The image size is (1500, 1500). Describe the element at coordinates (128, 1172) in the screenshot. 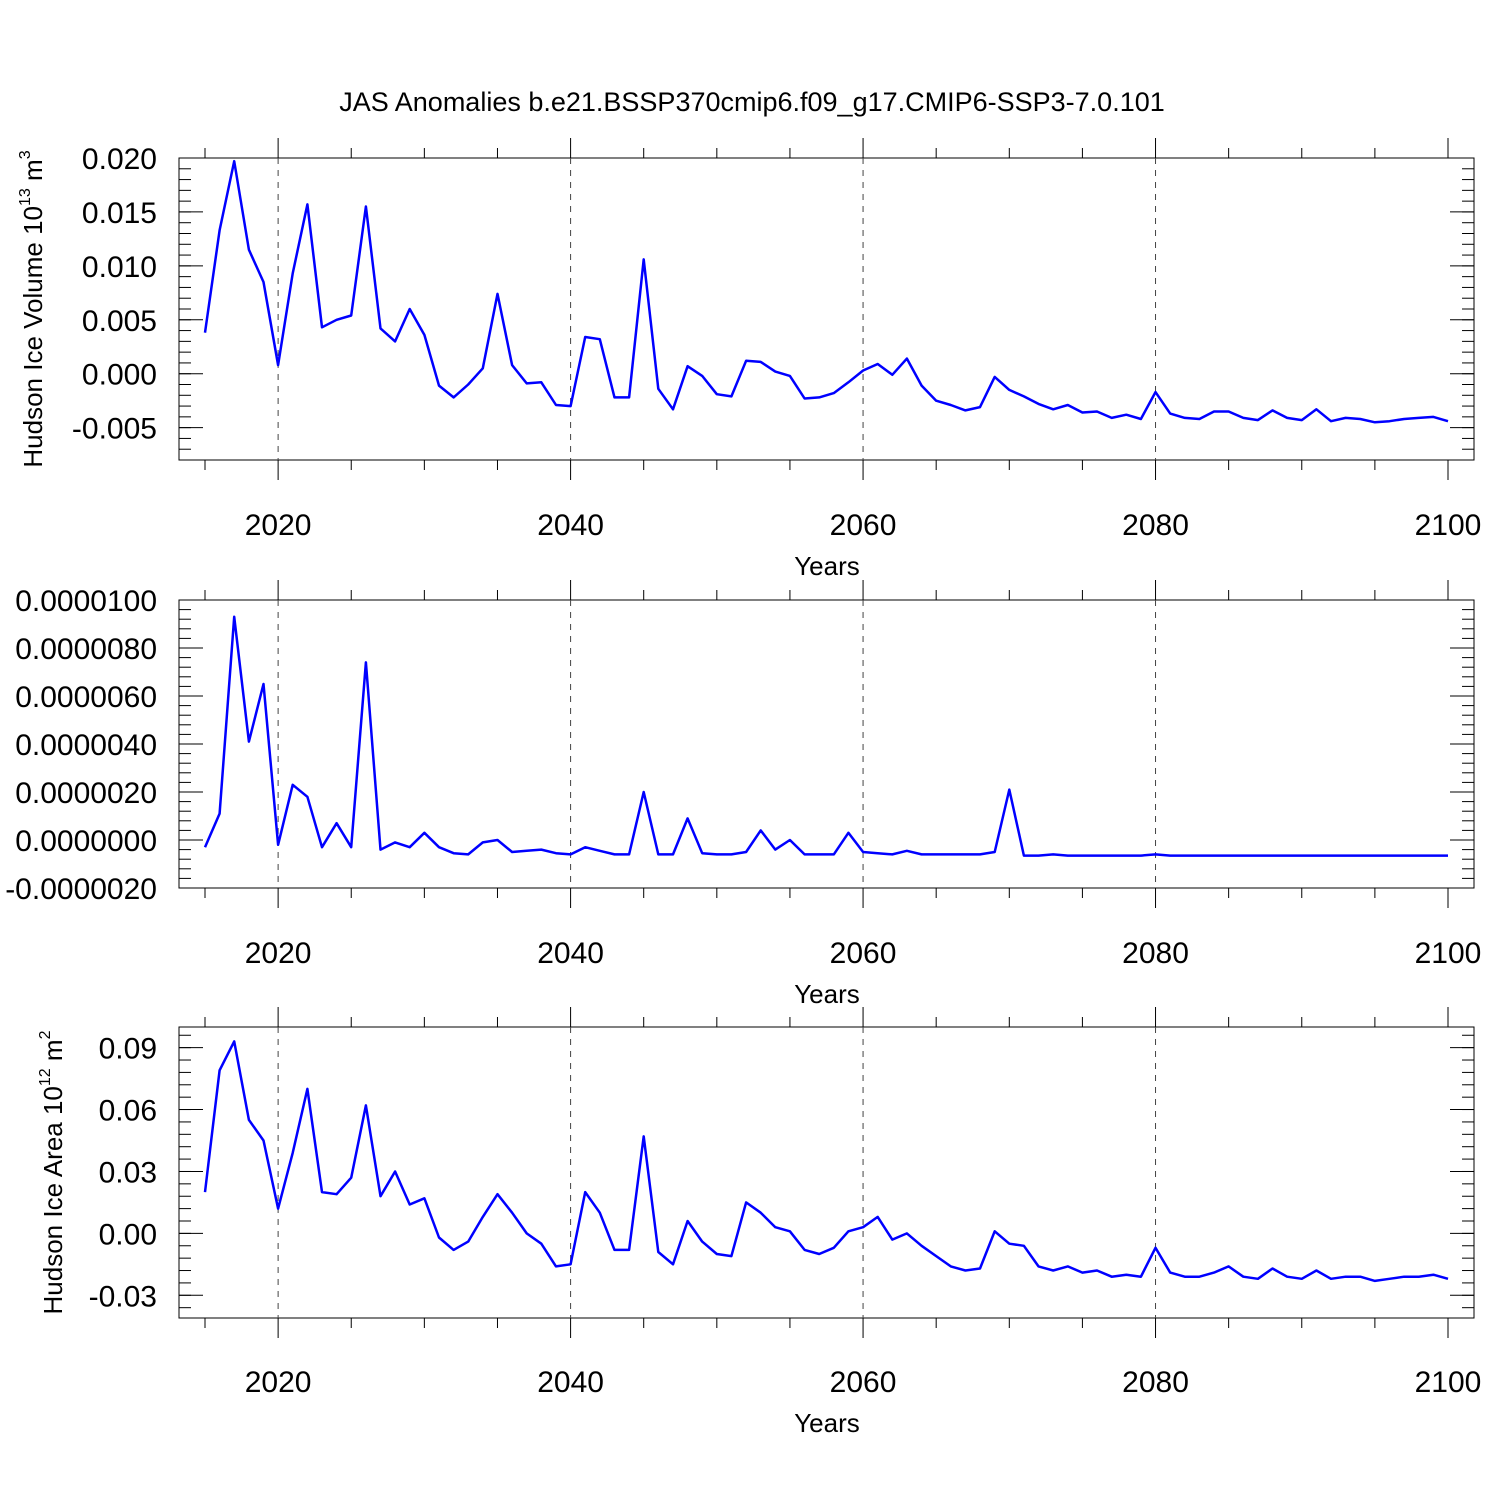

I see `y-tick-label: 0.03` at that location.